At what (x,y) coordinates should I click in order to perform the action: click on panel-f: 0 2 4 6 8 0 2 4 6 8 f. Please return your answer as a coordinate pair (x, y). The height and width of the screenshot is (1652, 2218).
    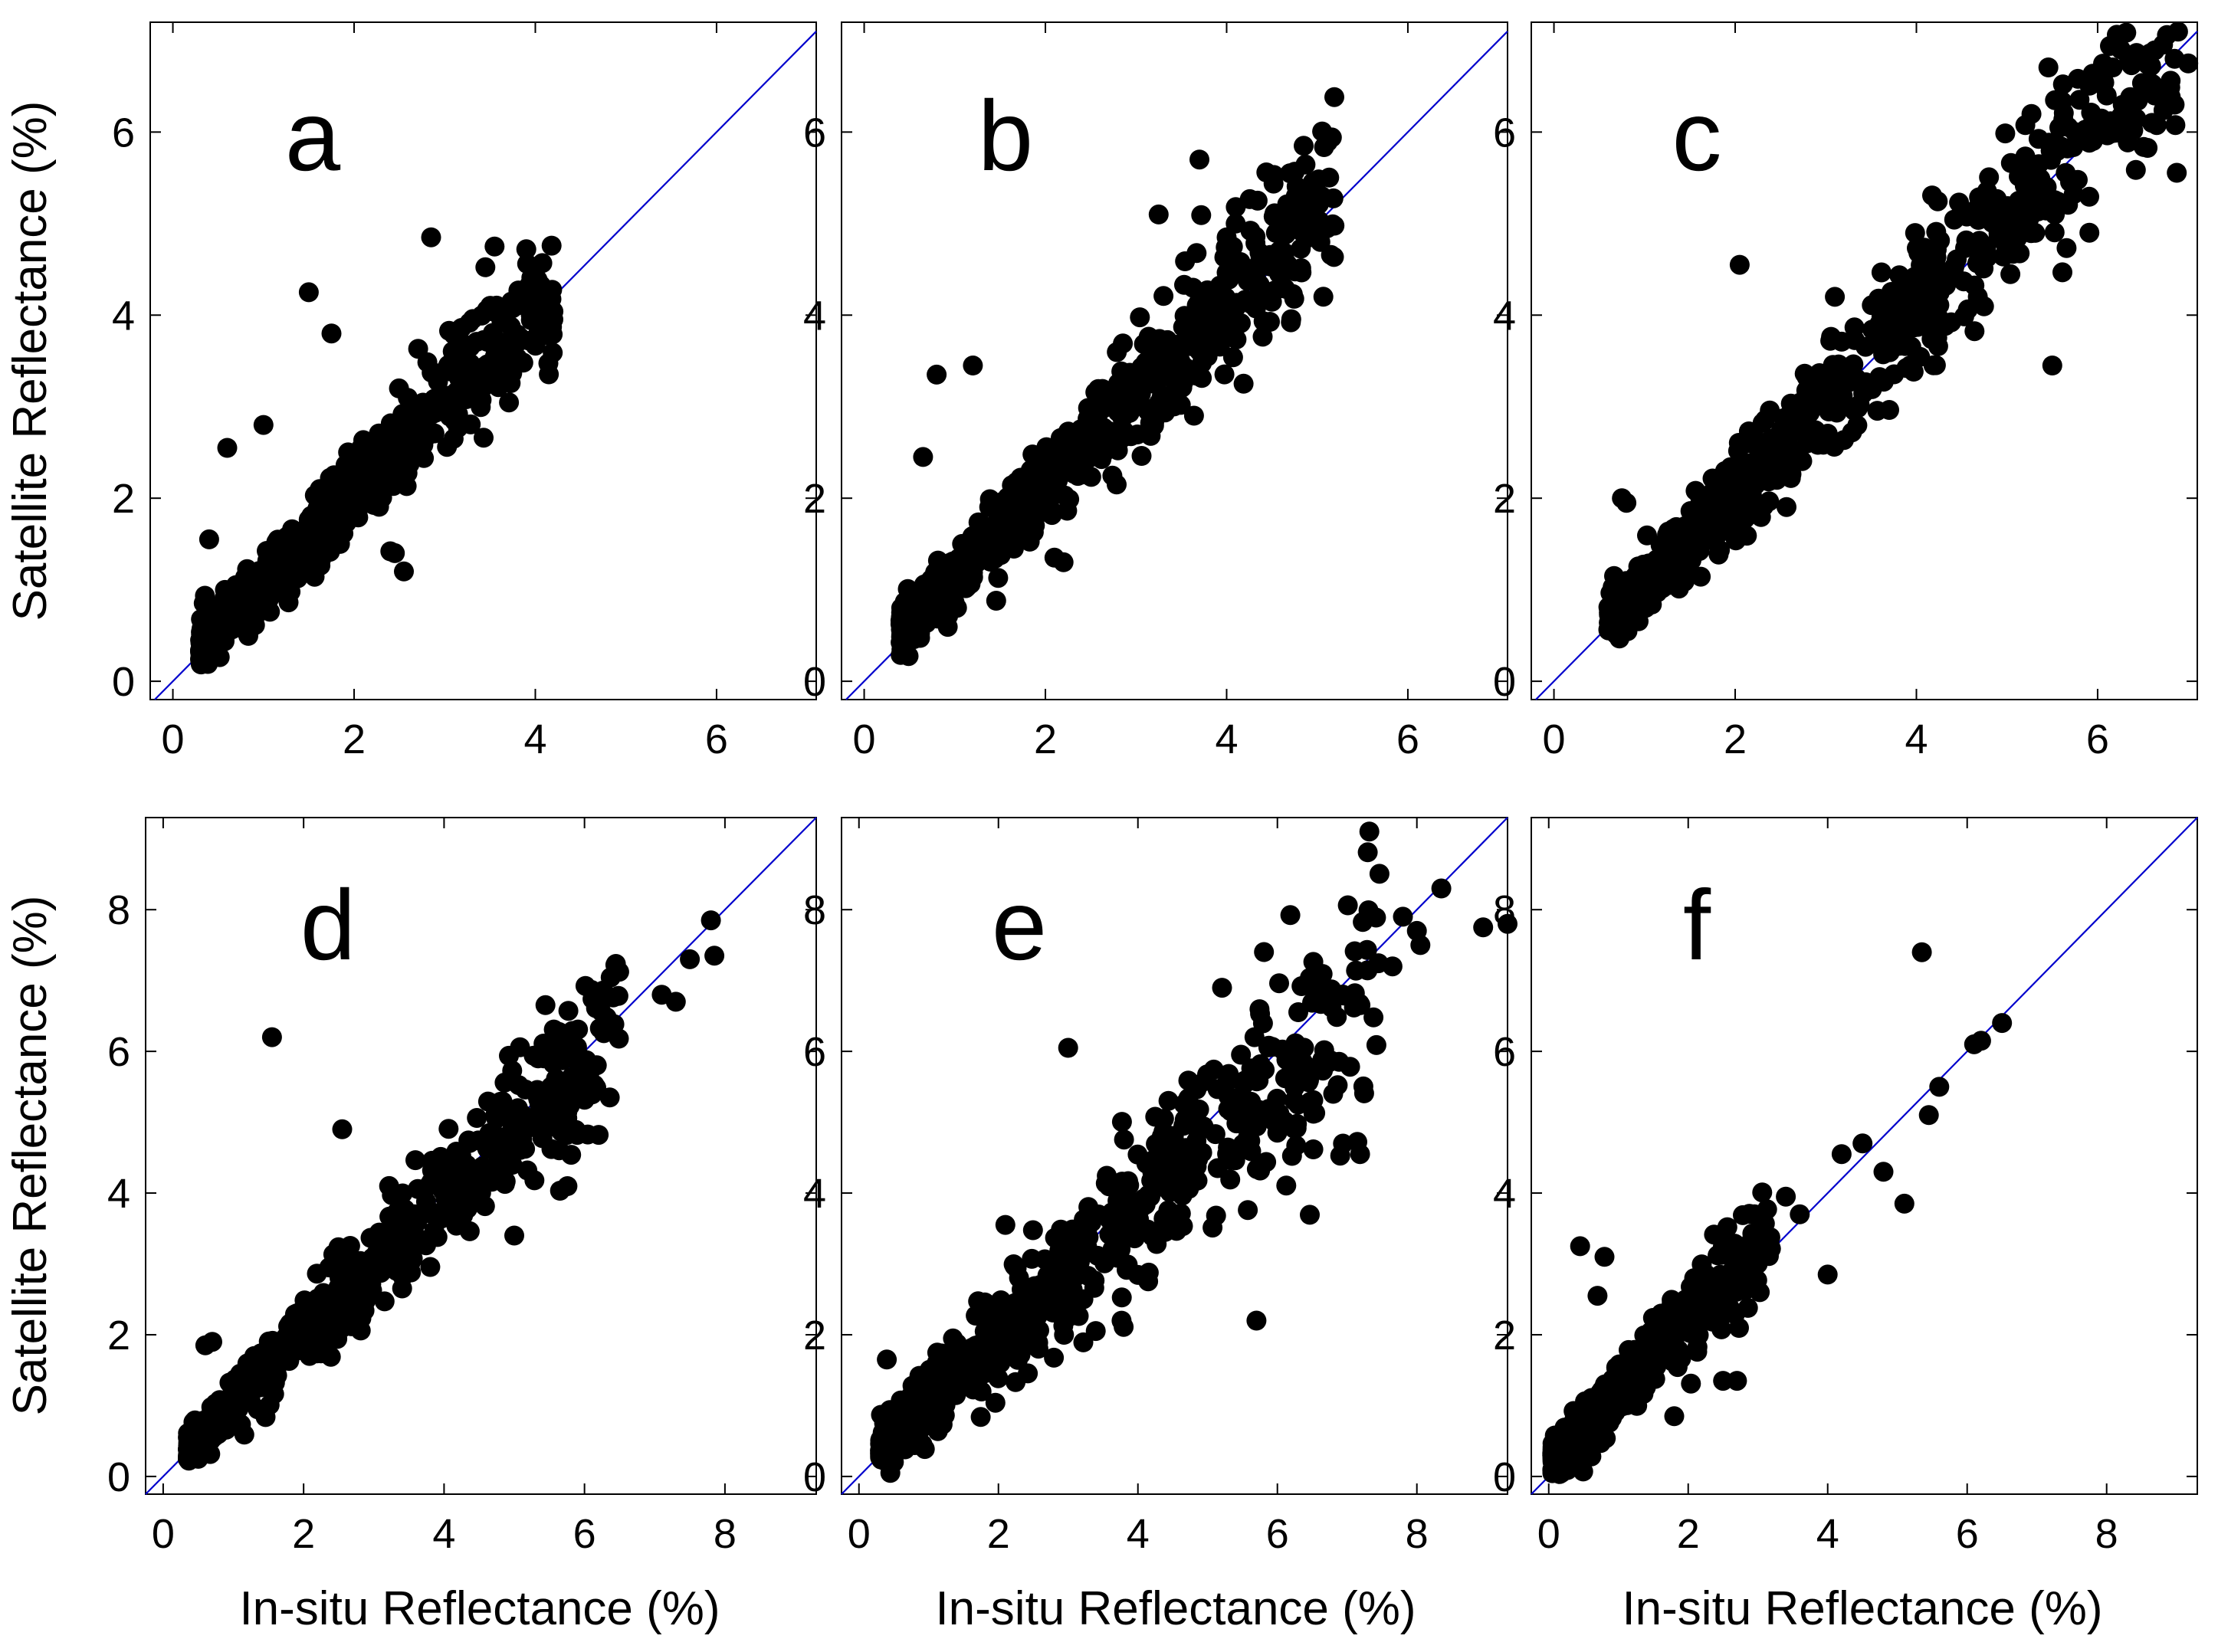
    Looking at the image, I should click on (1845, 1187).